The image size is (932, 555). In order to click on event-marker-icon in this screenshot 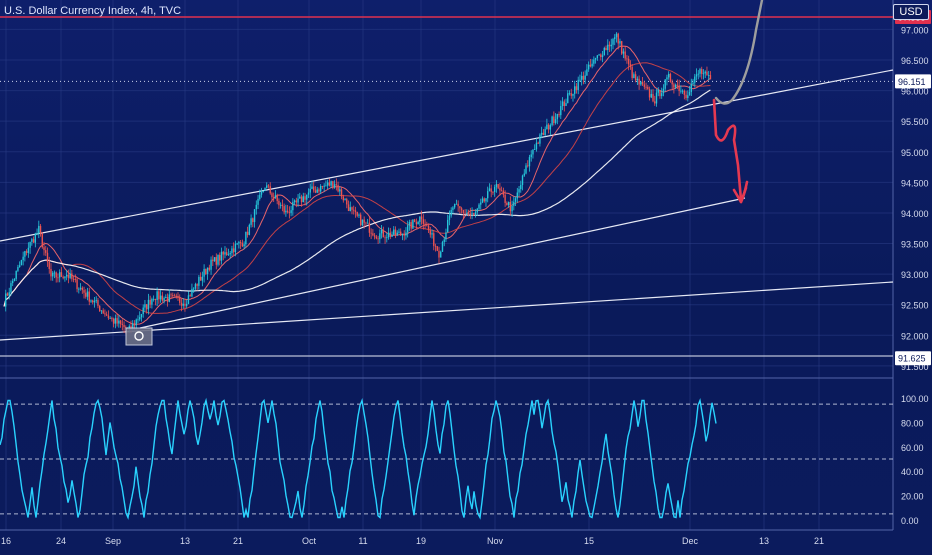, I will do `click(139, 336)`.